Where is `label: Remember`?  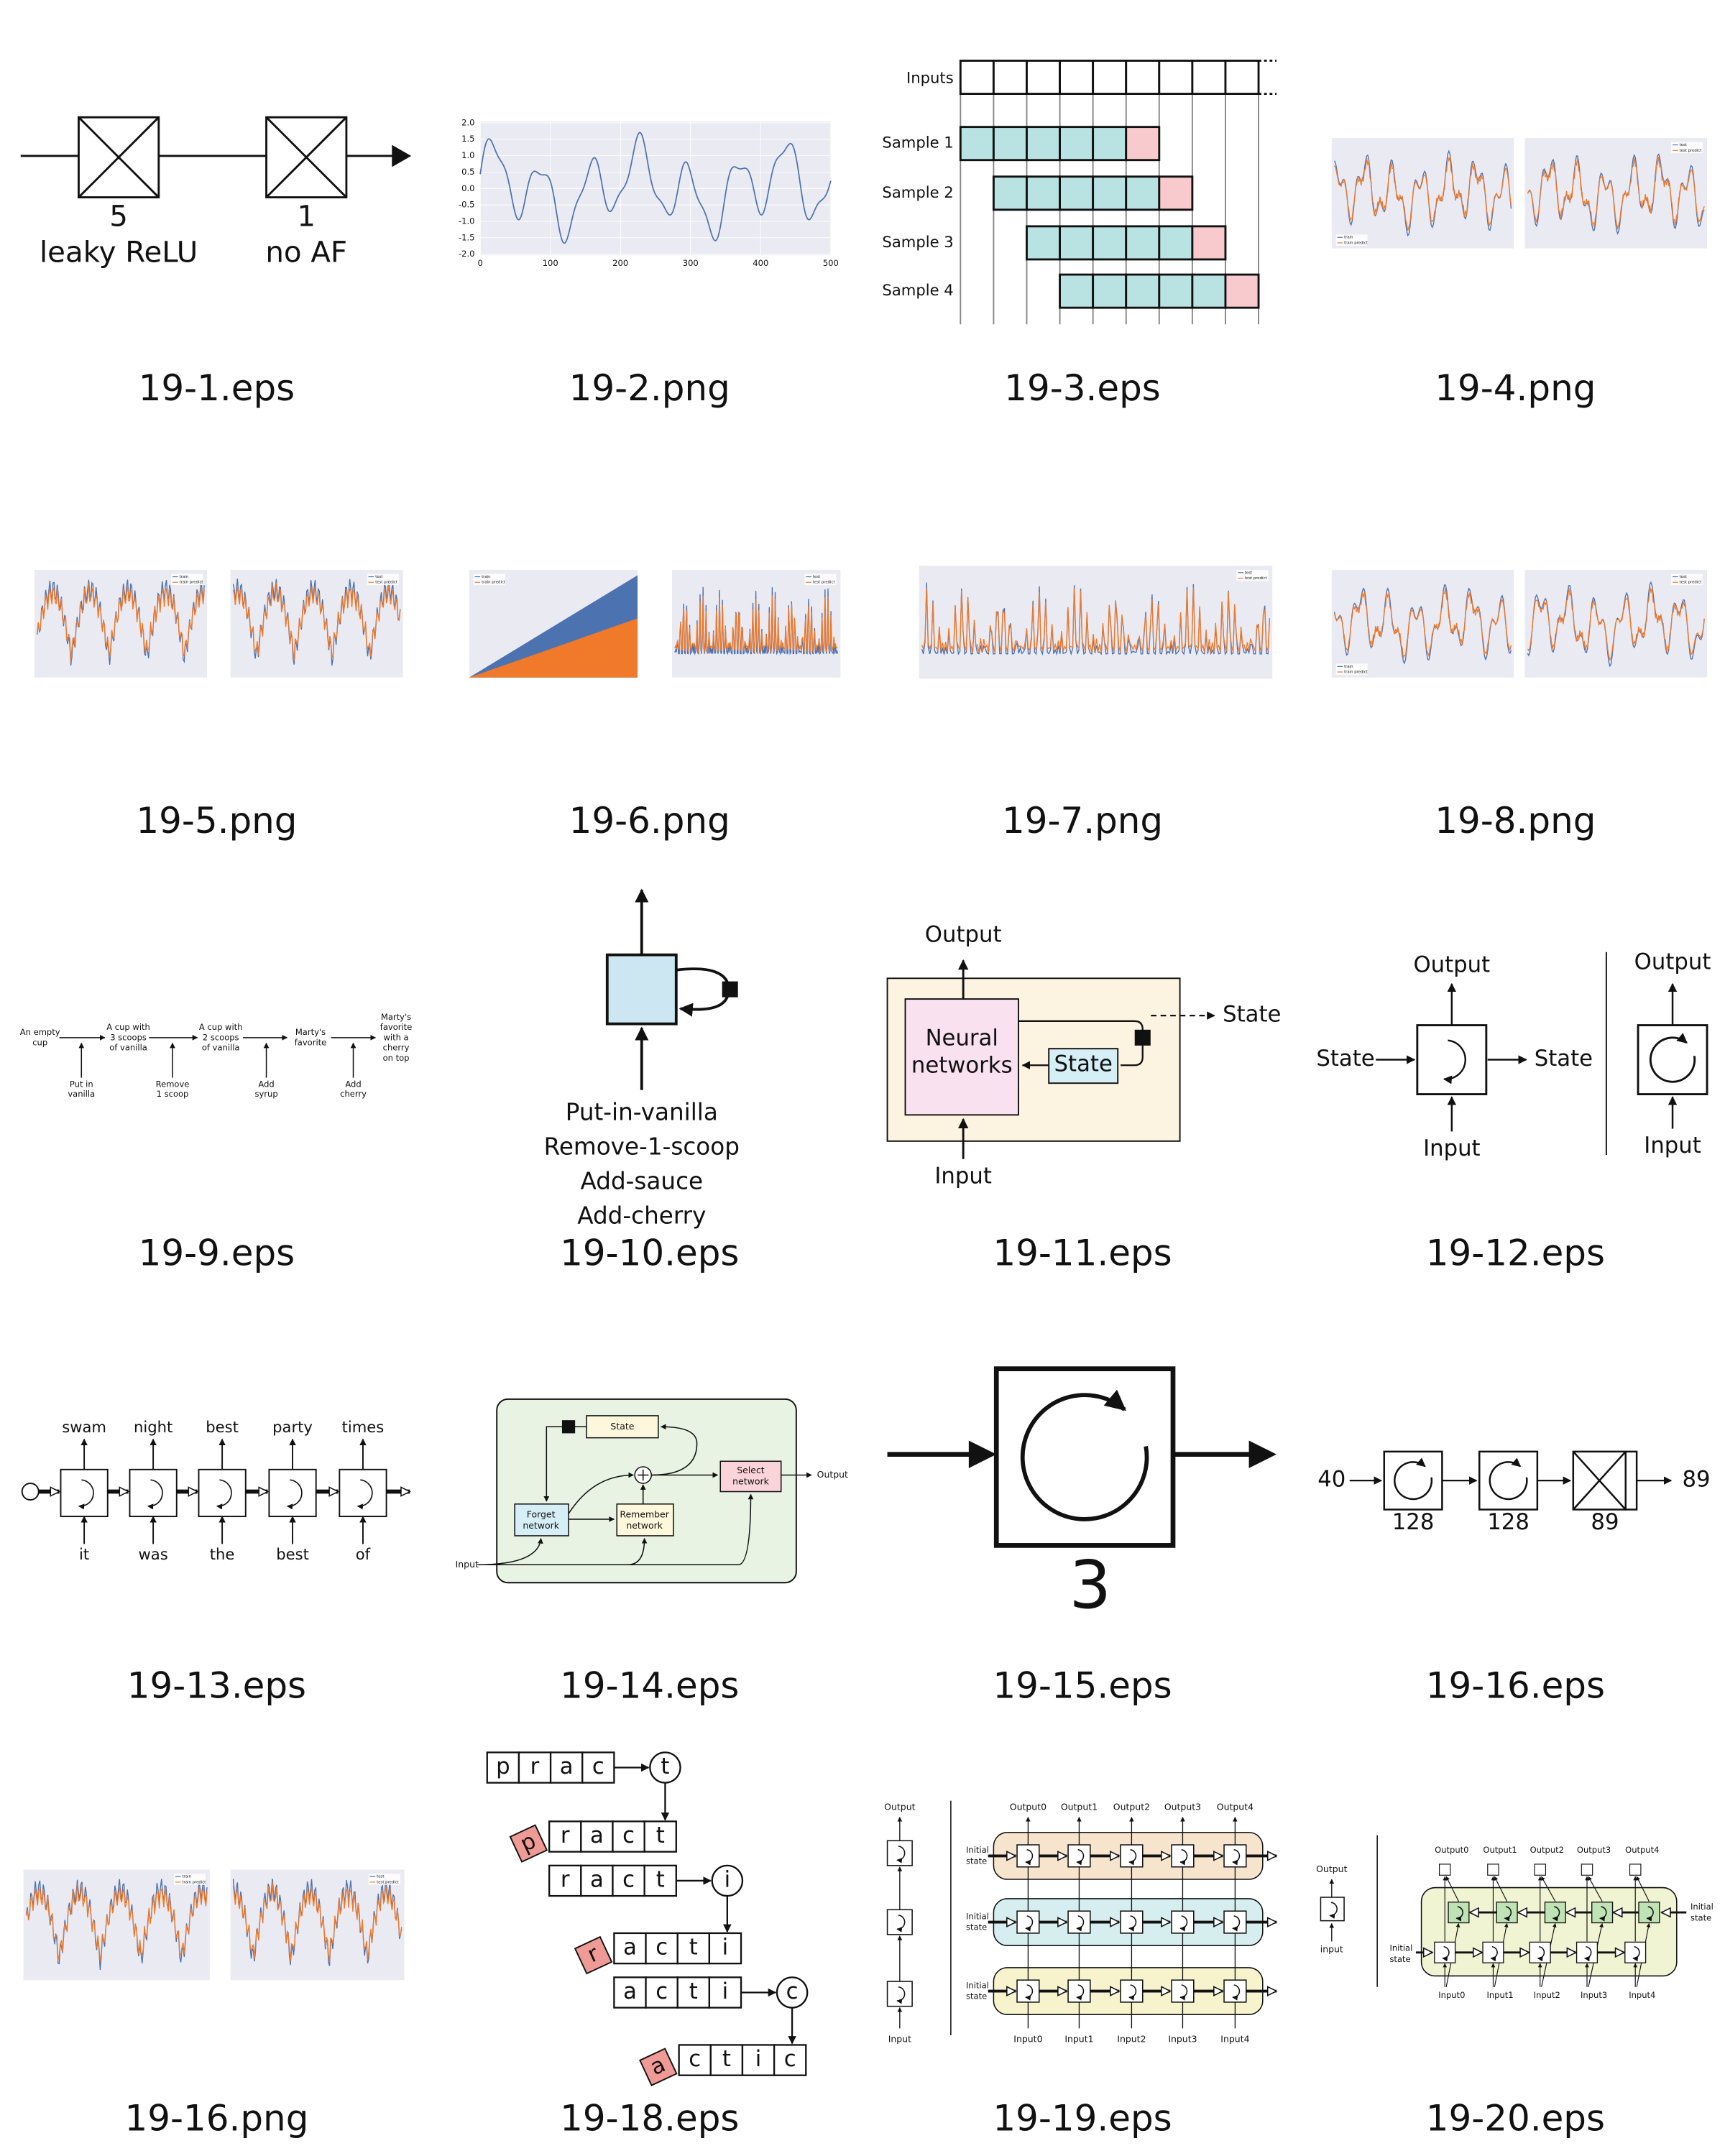
label: Remember is located at coordinates (644, 1514).